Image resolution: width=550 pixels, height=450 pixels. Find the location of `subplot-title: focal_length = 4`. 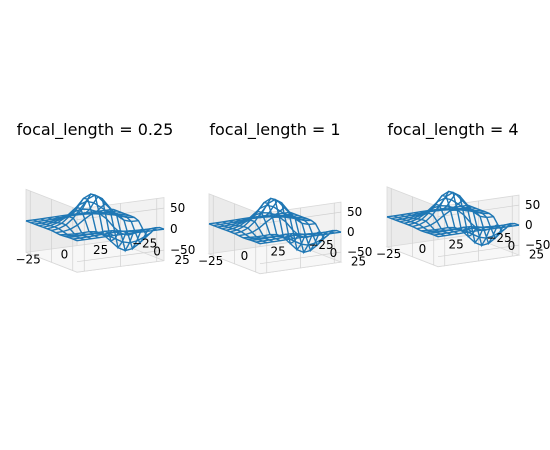

subplot-title: focal_length = 4 is located at coordinates (452, 130).